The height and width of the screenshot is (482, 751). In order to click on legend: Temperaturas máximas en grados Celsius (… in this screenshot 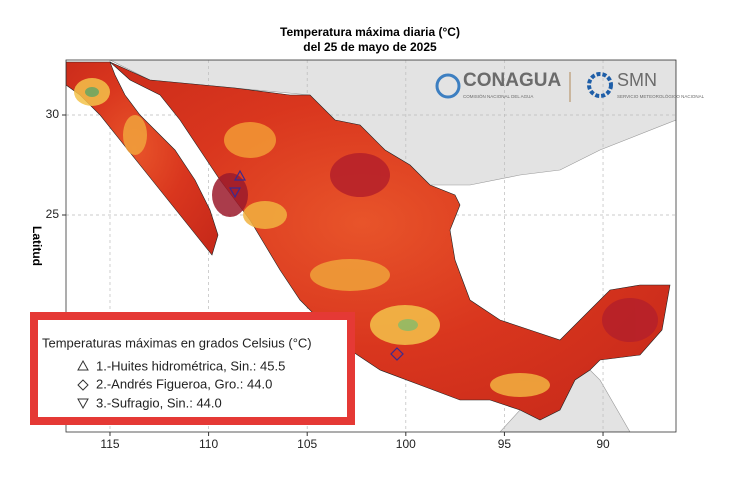, I will do `click(192, 368)`.